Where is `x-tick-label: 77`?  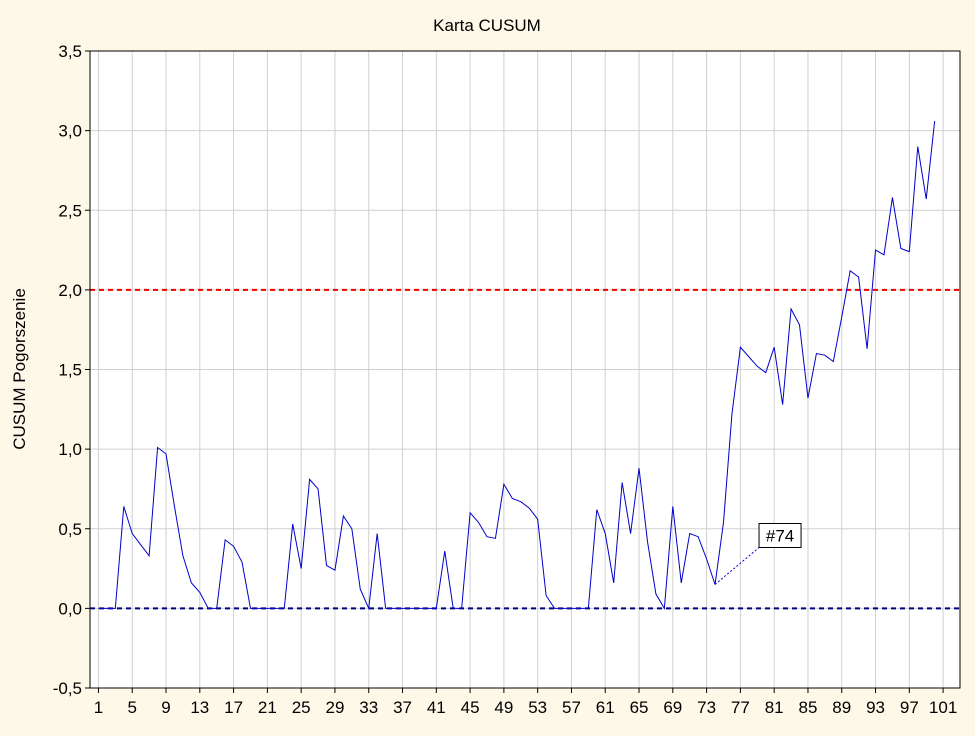 x-tick-label: 77 is located at coordinates (740, 707).